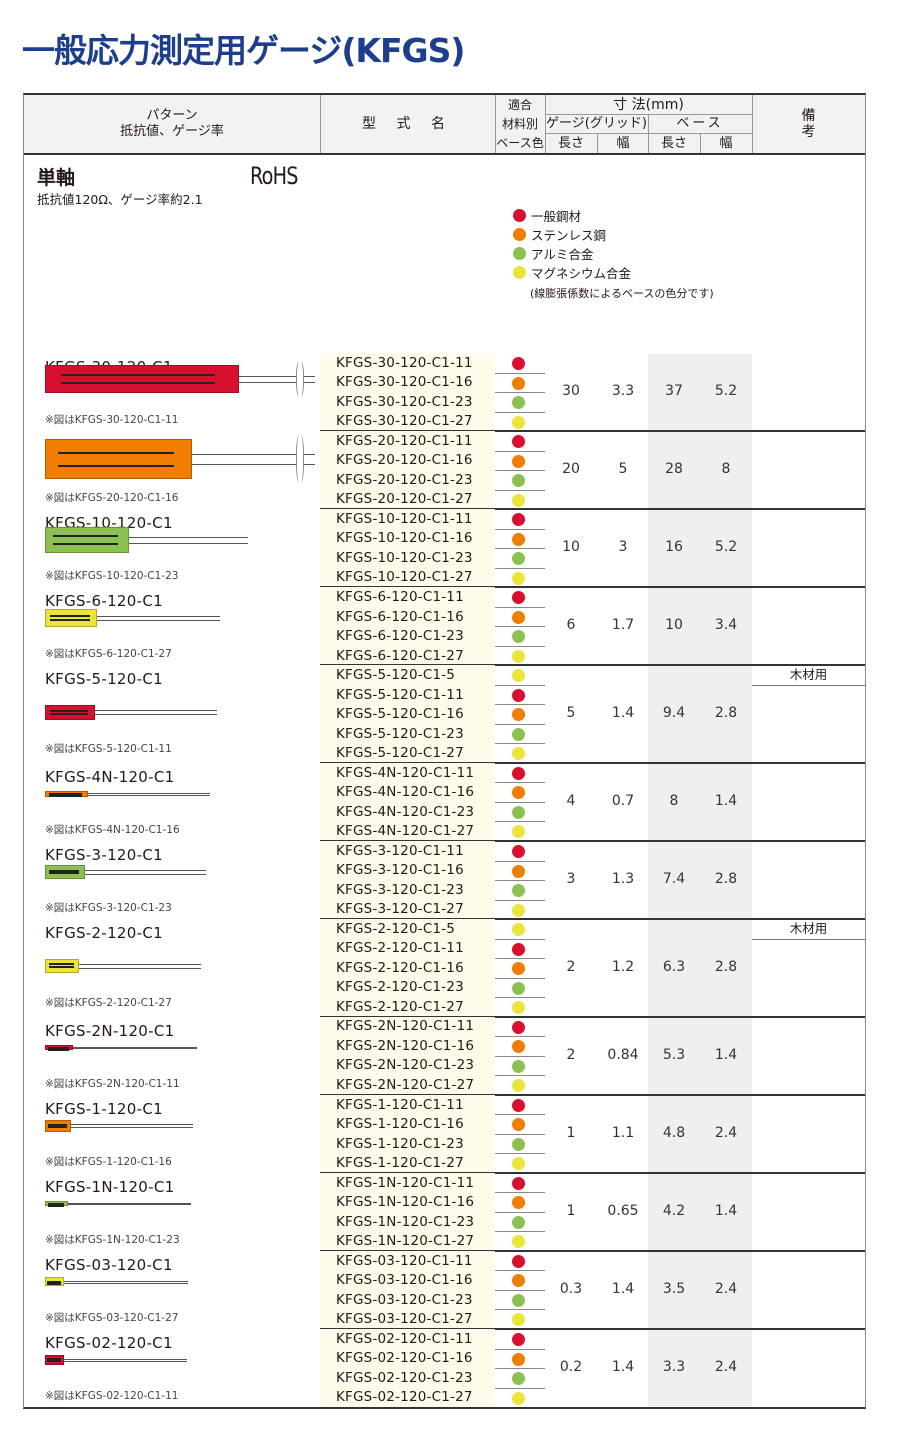  I want to click on model-name: KFGS-1-120-C1-27, so click(407, 1163).